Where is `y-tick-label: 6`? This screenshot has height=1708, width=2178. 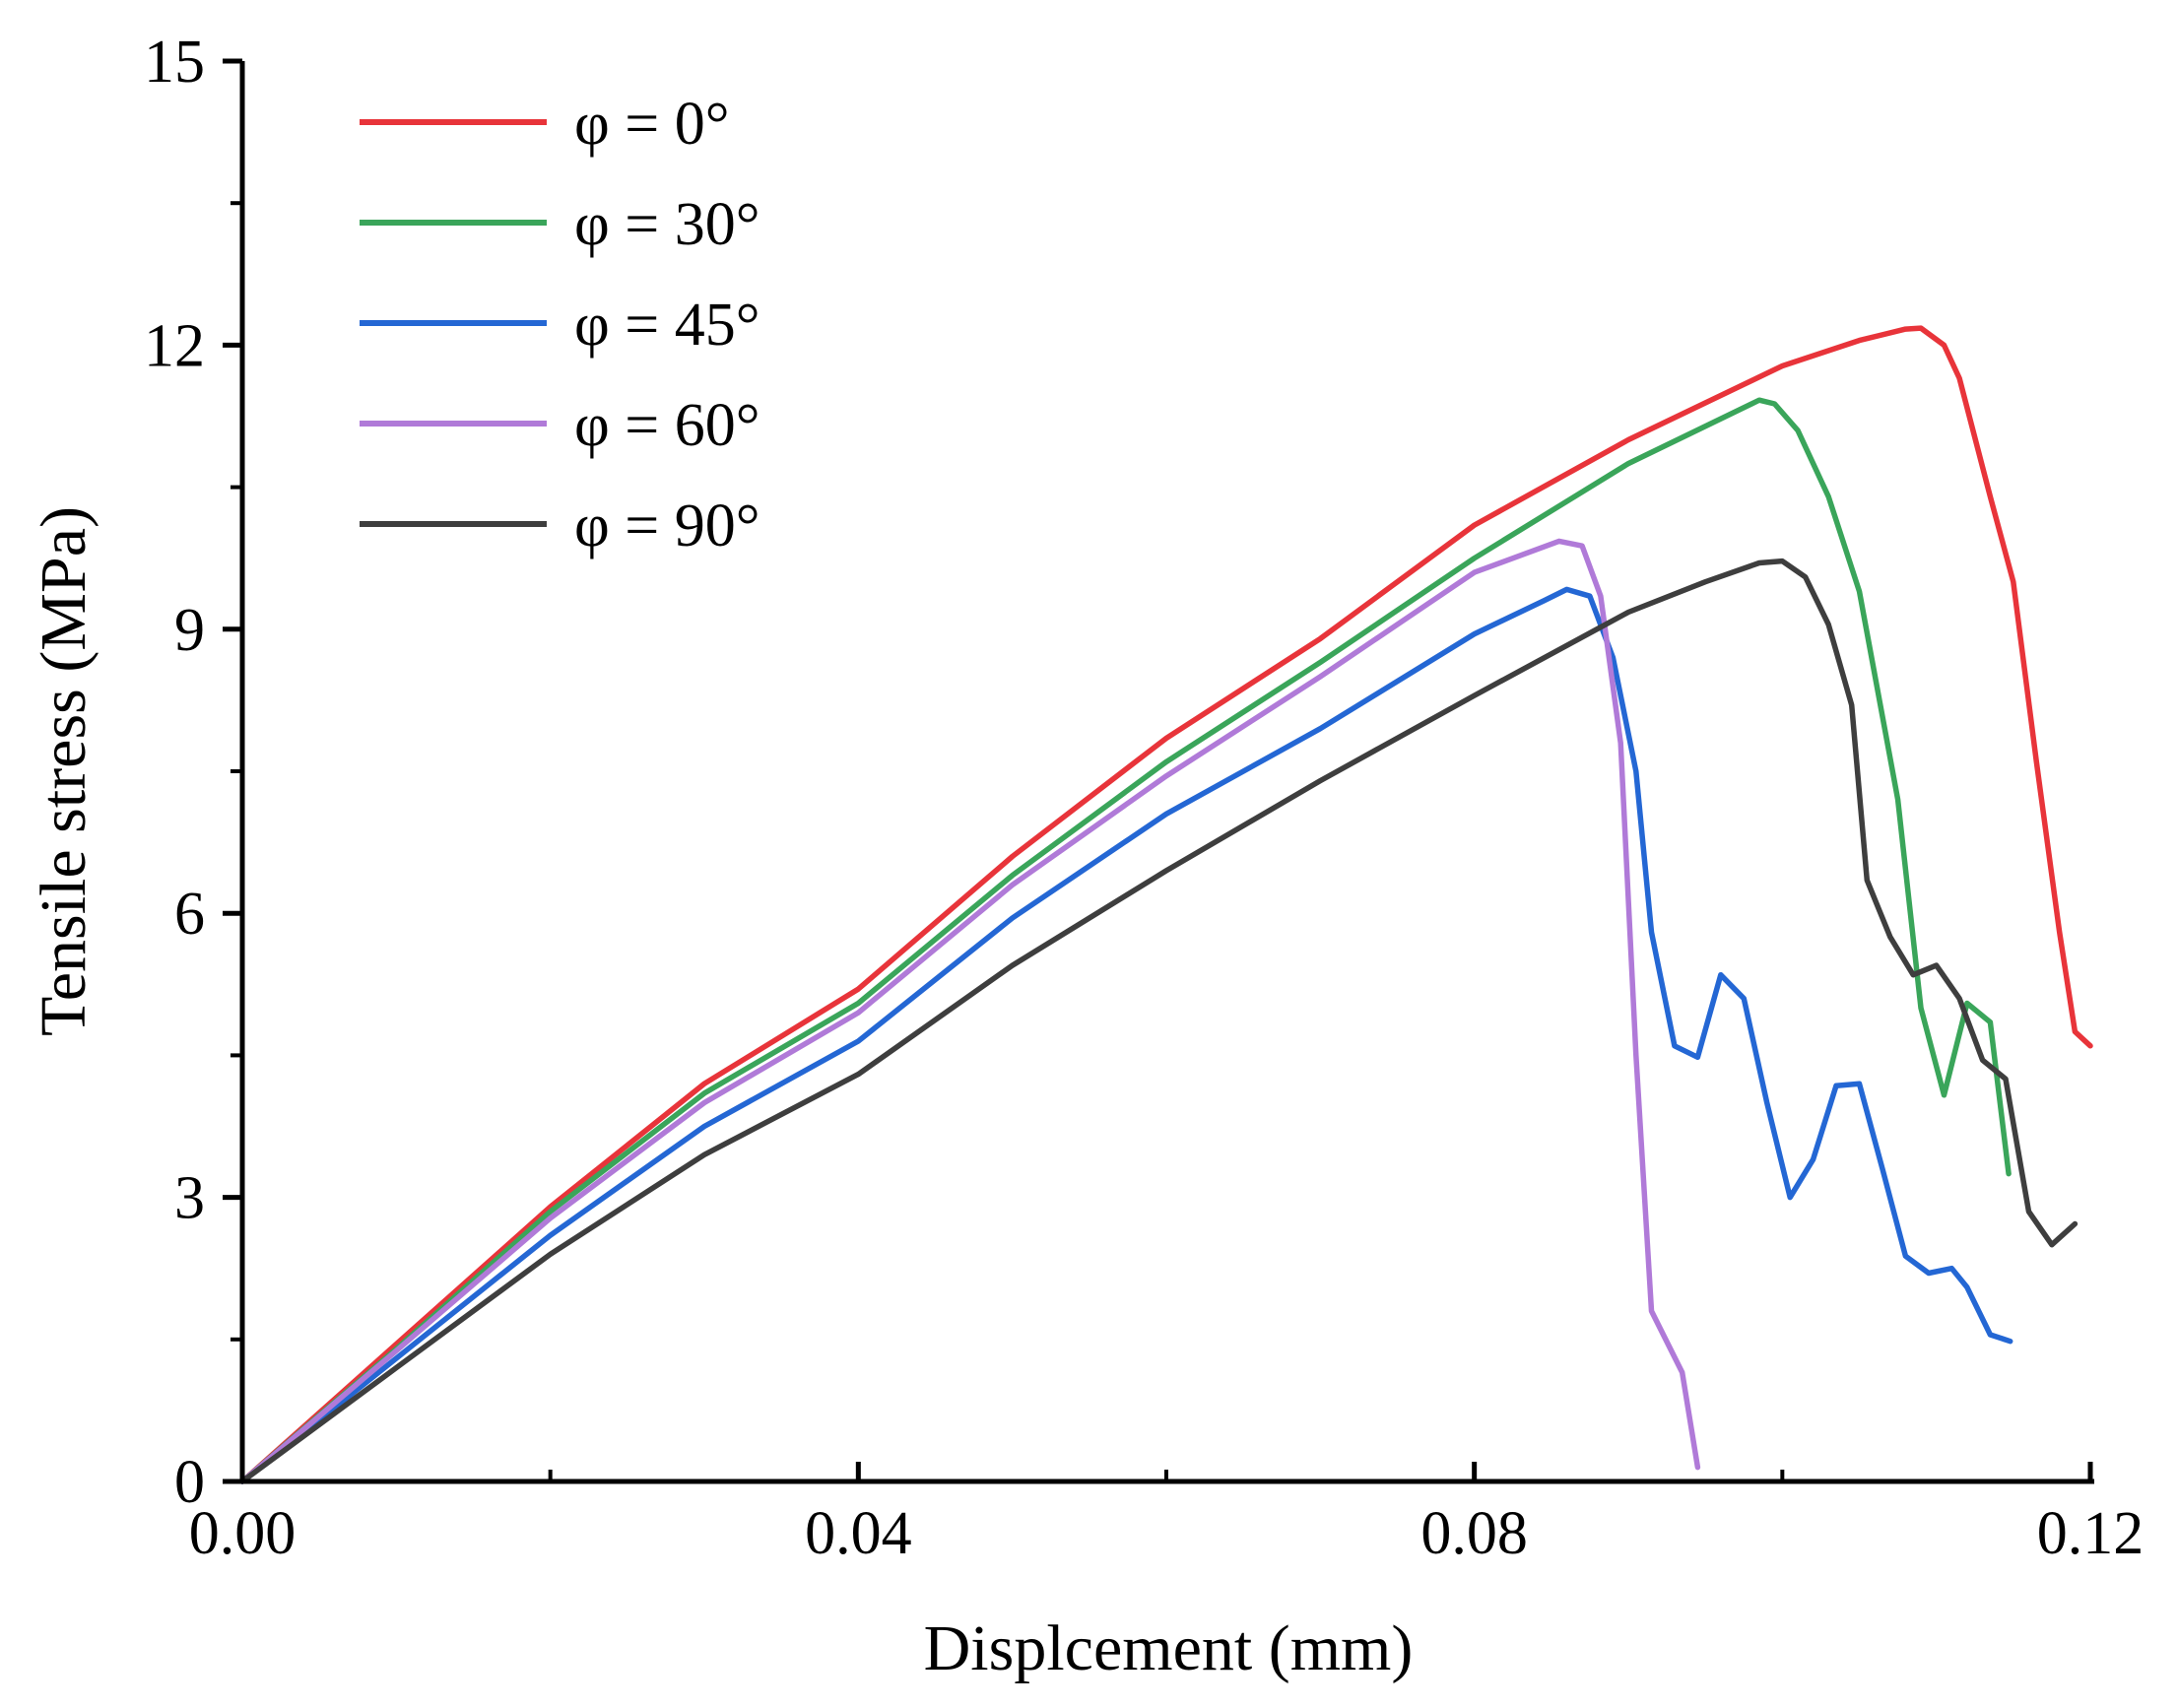 y-tick-label: 6 is located at coordinates (189, 914).